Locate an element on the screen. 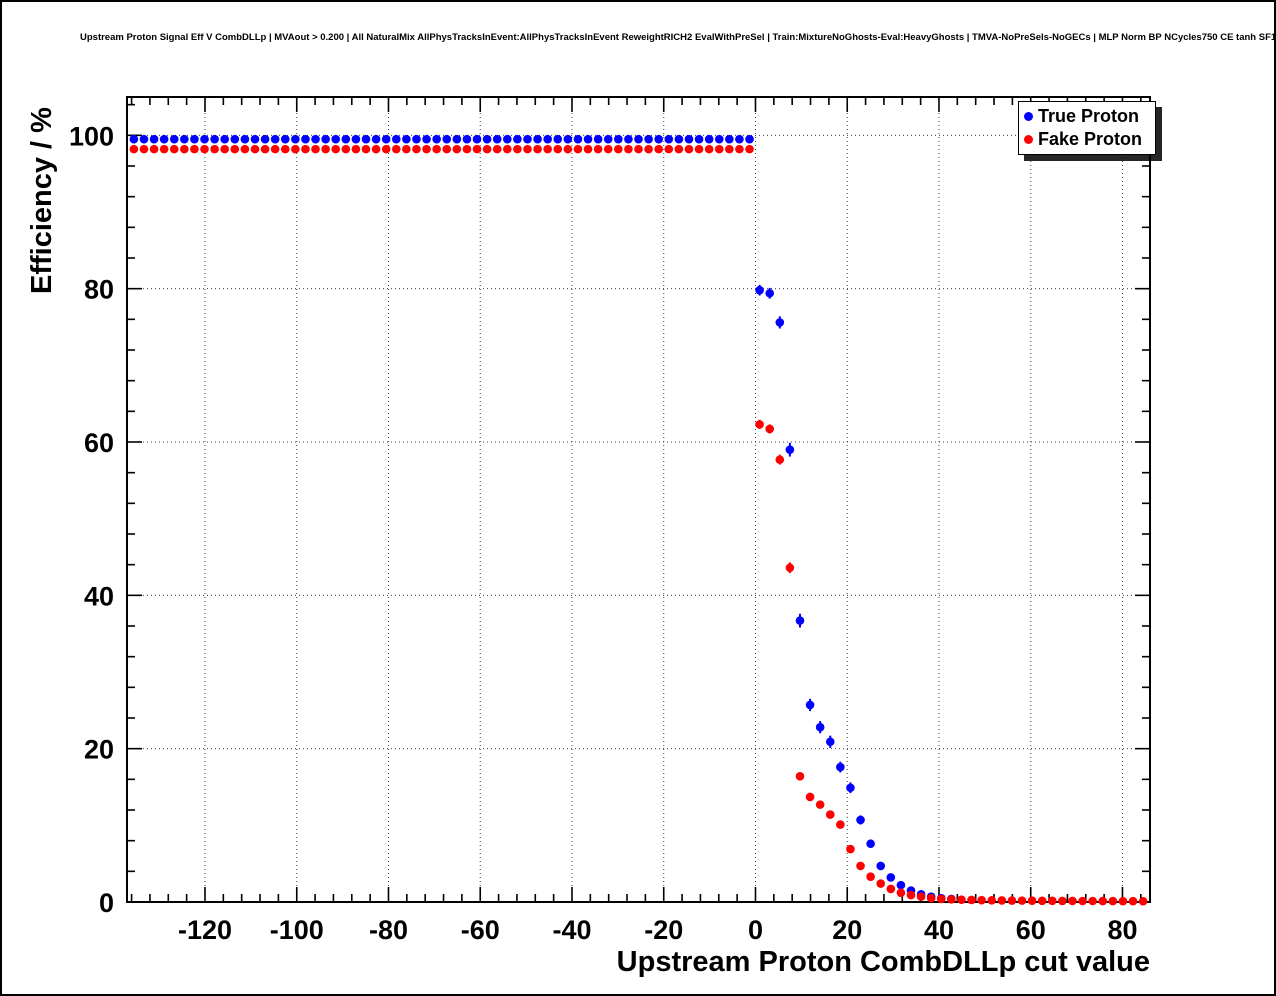  svg-text: -100 is located at coordinates (297, 930).